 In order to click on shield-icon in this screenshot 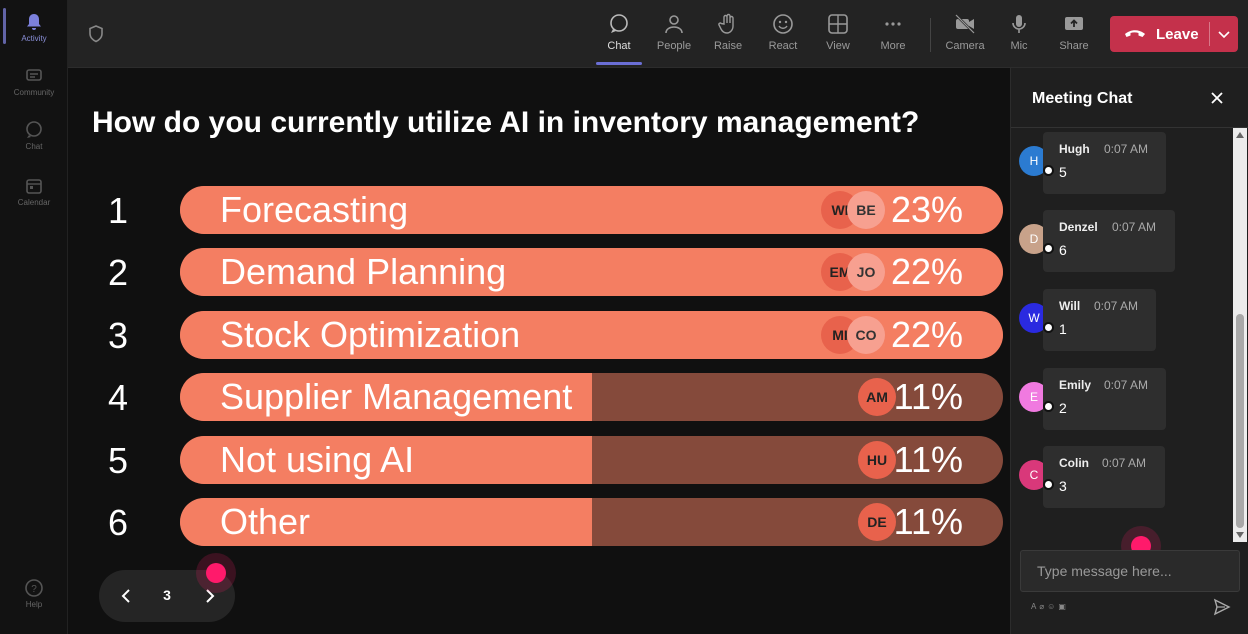, I will do `click(96, 34)`.